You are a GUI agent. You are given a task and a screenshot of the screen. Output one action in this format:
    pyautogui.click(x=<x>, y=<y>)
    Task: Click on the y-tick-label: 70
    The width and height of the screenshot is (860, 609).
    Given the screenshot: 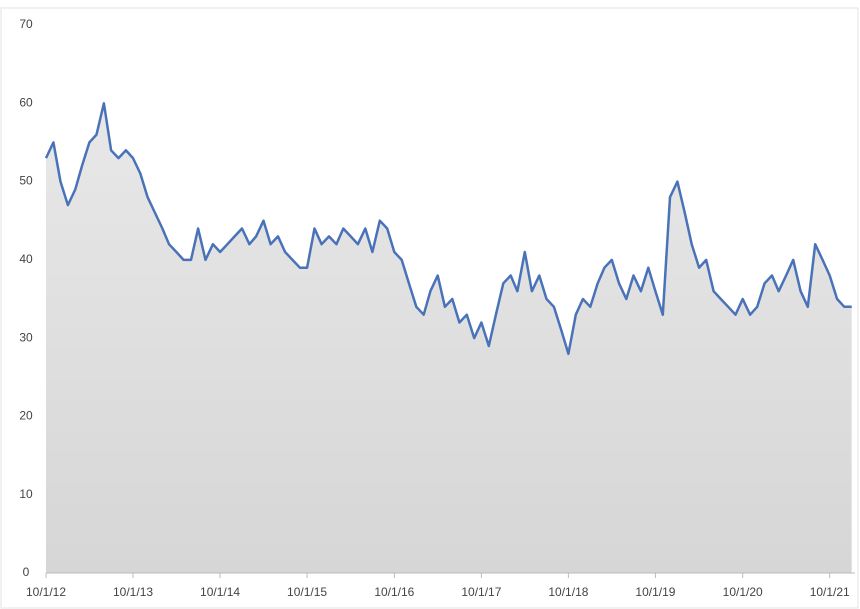 What is the action you would take?
    pyautogui.click(x=26, y=24)
    